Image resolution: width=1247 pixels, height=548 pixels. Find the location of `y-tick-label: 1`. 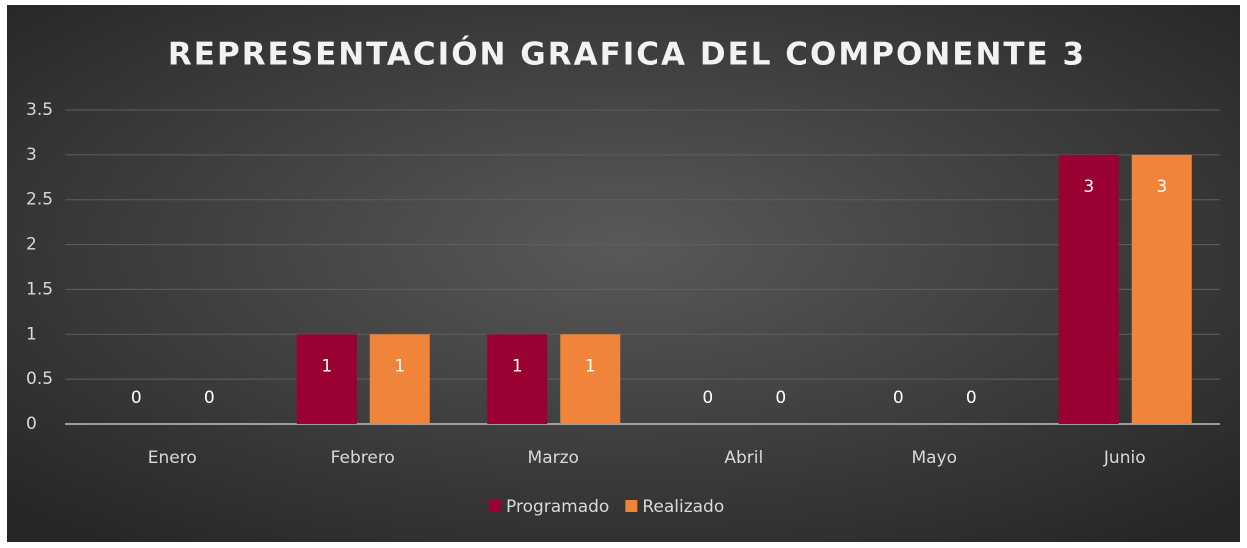

y-tick-label: 1 is located at coordinates (31, 334).